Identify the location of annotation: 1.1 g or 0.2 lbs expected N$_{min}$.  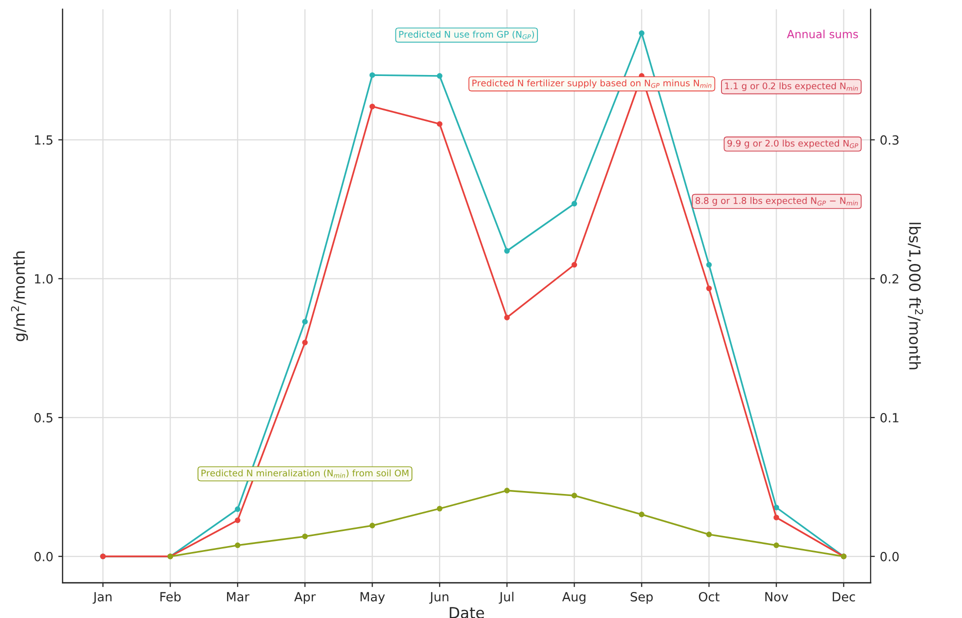
(791, 87).